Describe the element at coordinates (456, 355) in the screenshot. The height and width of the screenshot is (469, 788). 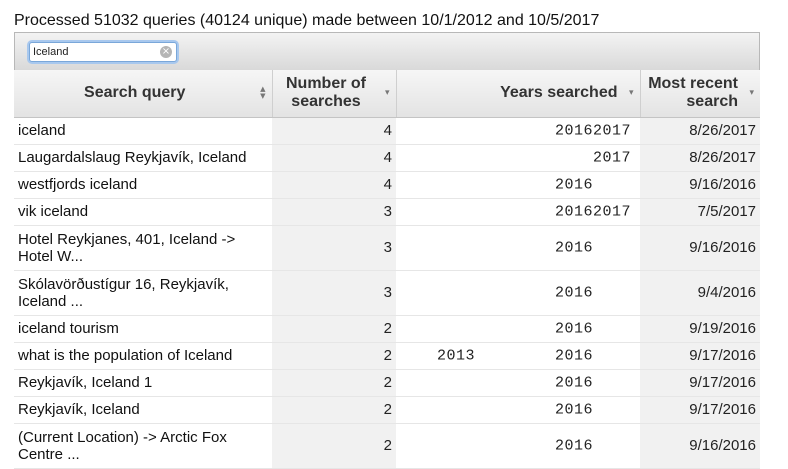
I see `year-label: 2013` at that location.